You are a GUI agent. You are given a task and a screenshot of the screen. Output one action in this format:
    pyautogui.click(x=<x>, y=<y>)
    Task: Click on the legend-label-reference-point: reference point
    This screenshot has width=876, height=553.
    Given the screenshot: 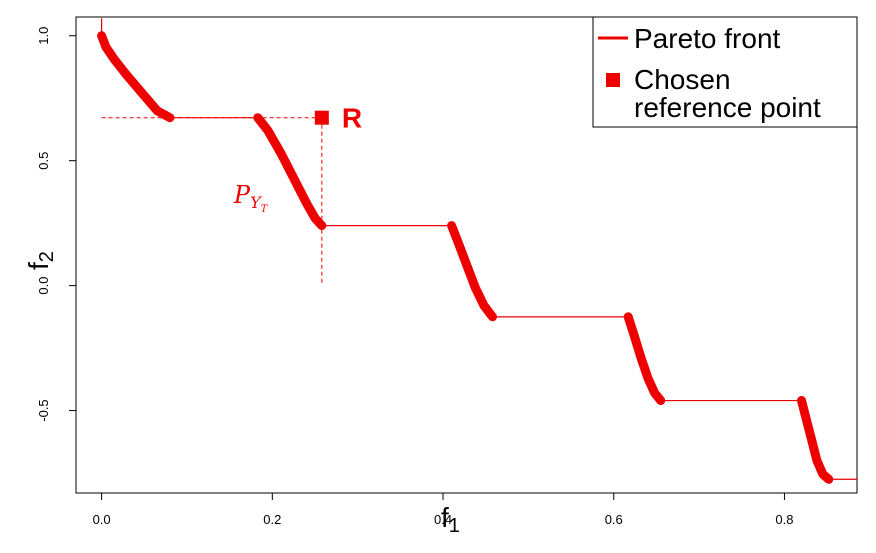 What is the action you would take?
    pyautogui.click(x=727, y=107)
    